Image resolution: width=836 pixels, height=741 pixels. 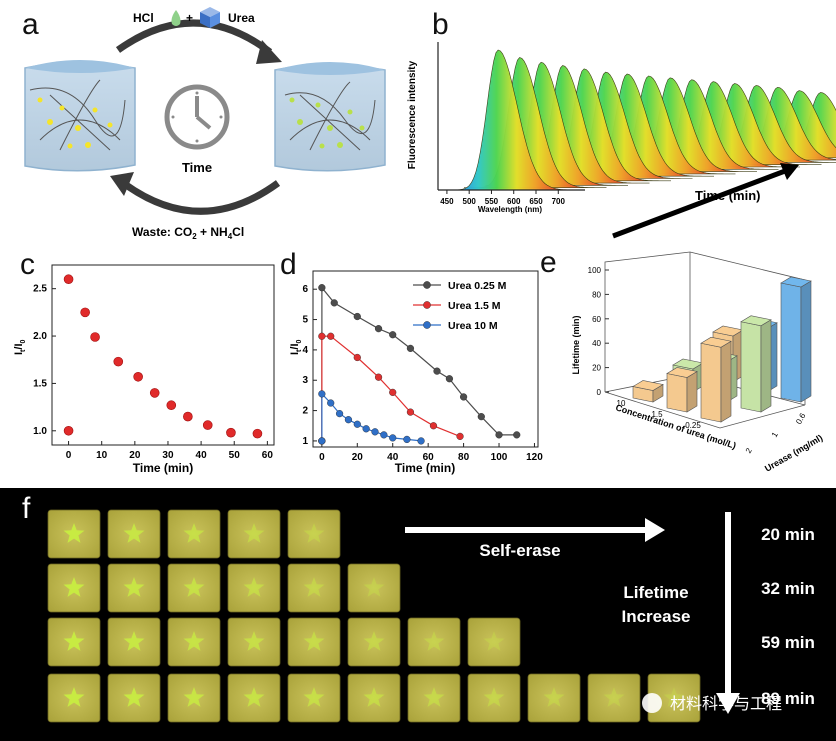 I want to click on cube-icon, so click(x=210, y=17).